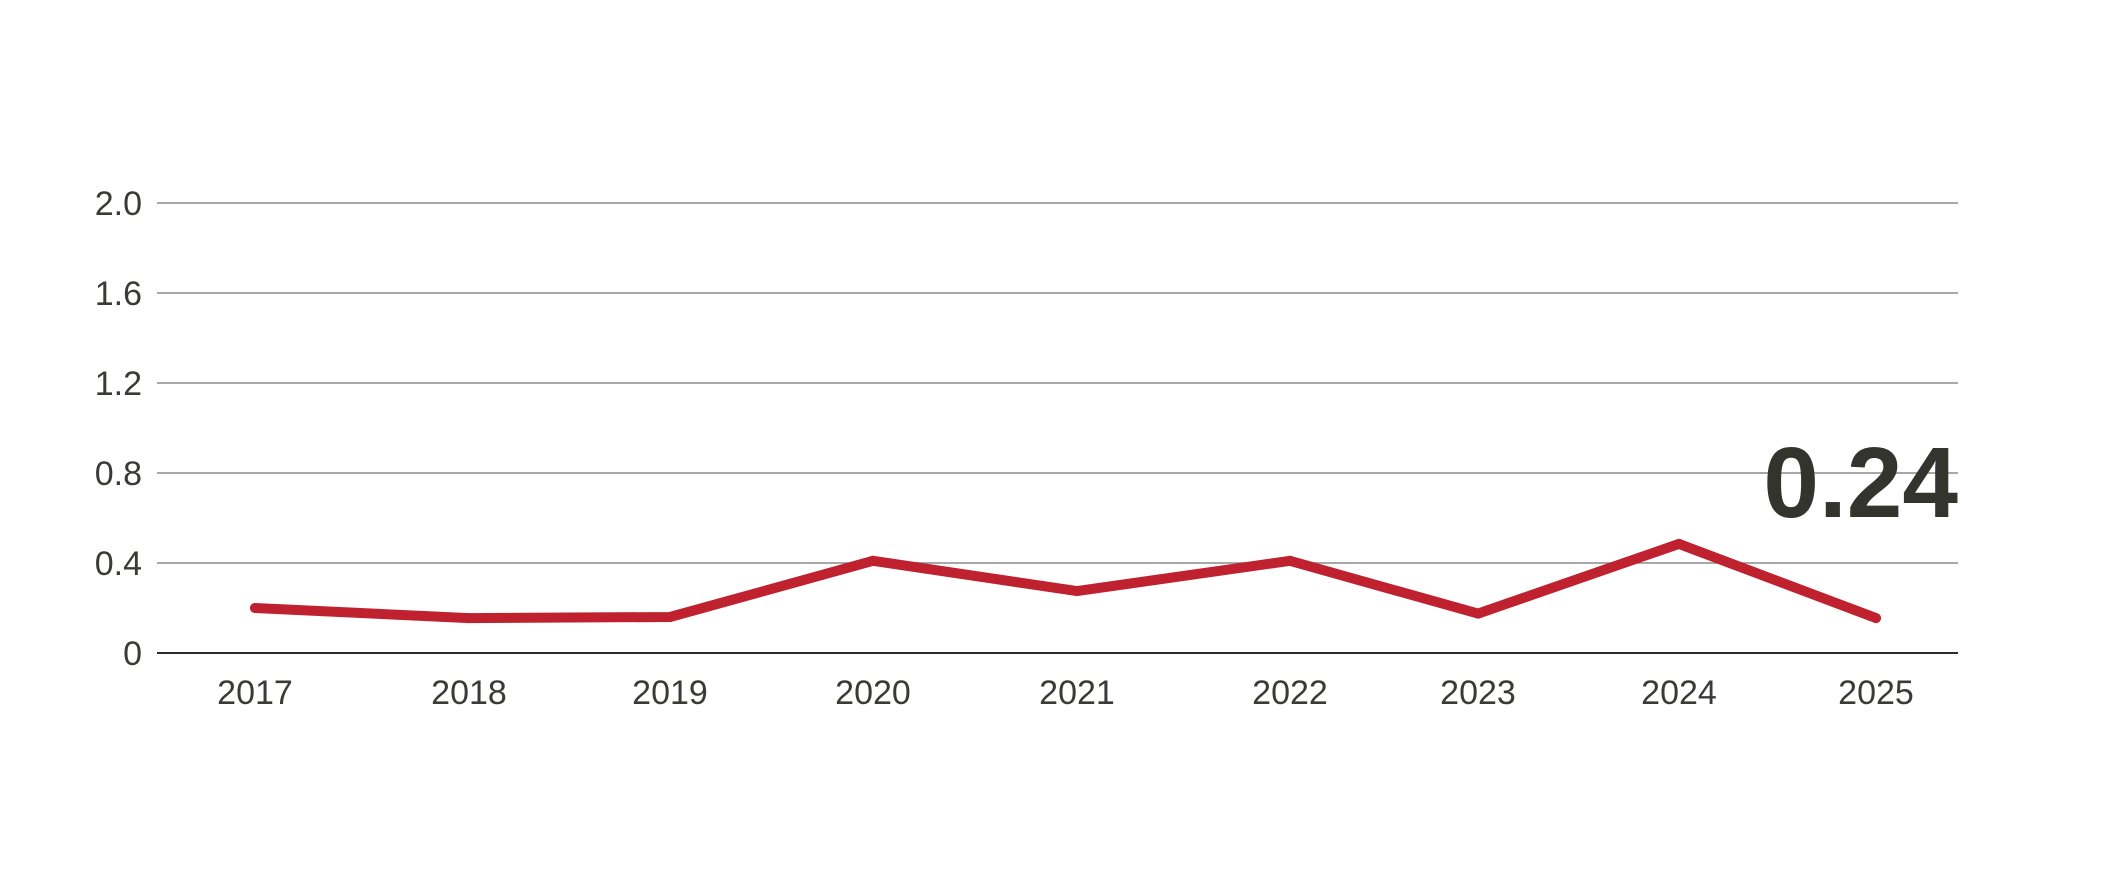 The width and height of the screenshot is (2108, 892). What do you see at coordinates (118, 474) in the screenshot?
I see `y-tick-label: 0.8` at bounding box center [118, 474].